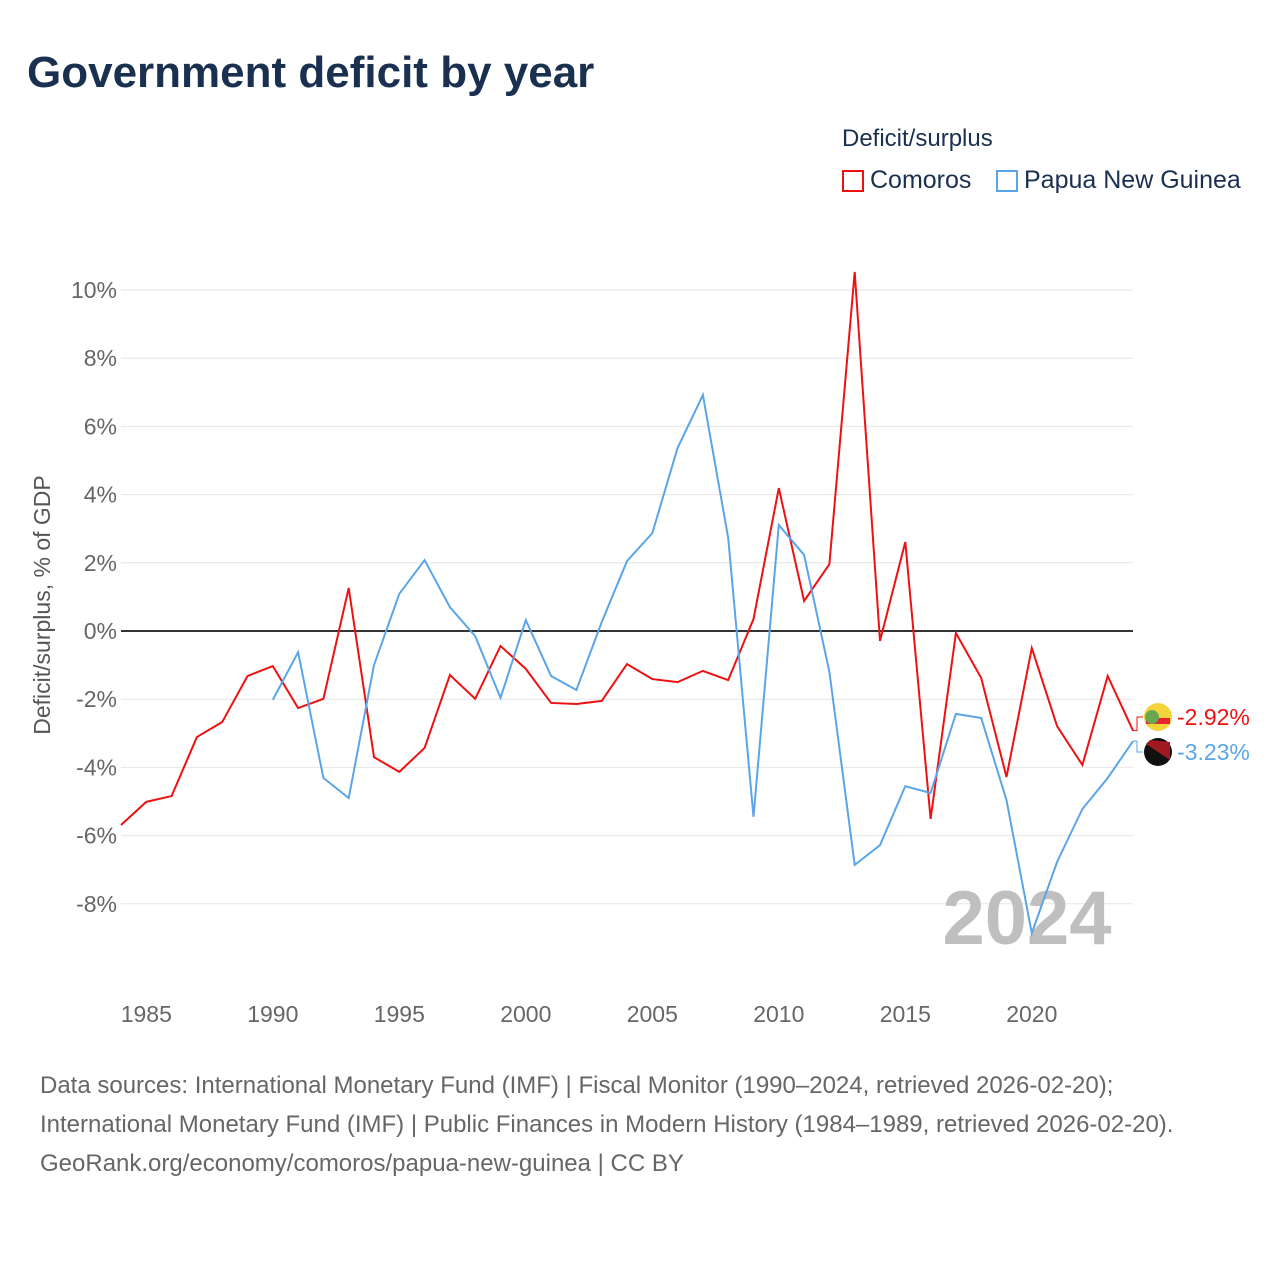  Describe the element at coordinates (96, 699) in the screenshot. I see `y-tick-label: -2%` at that location.